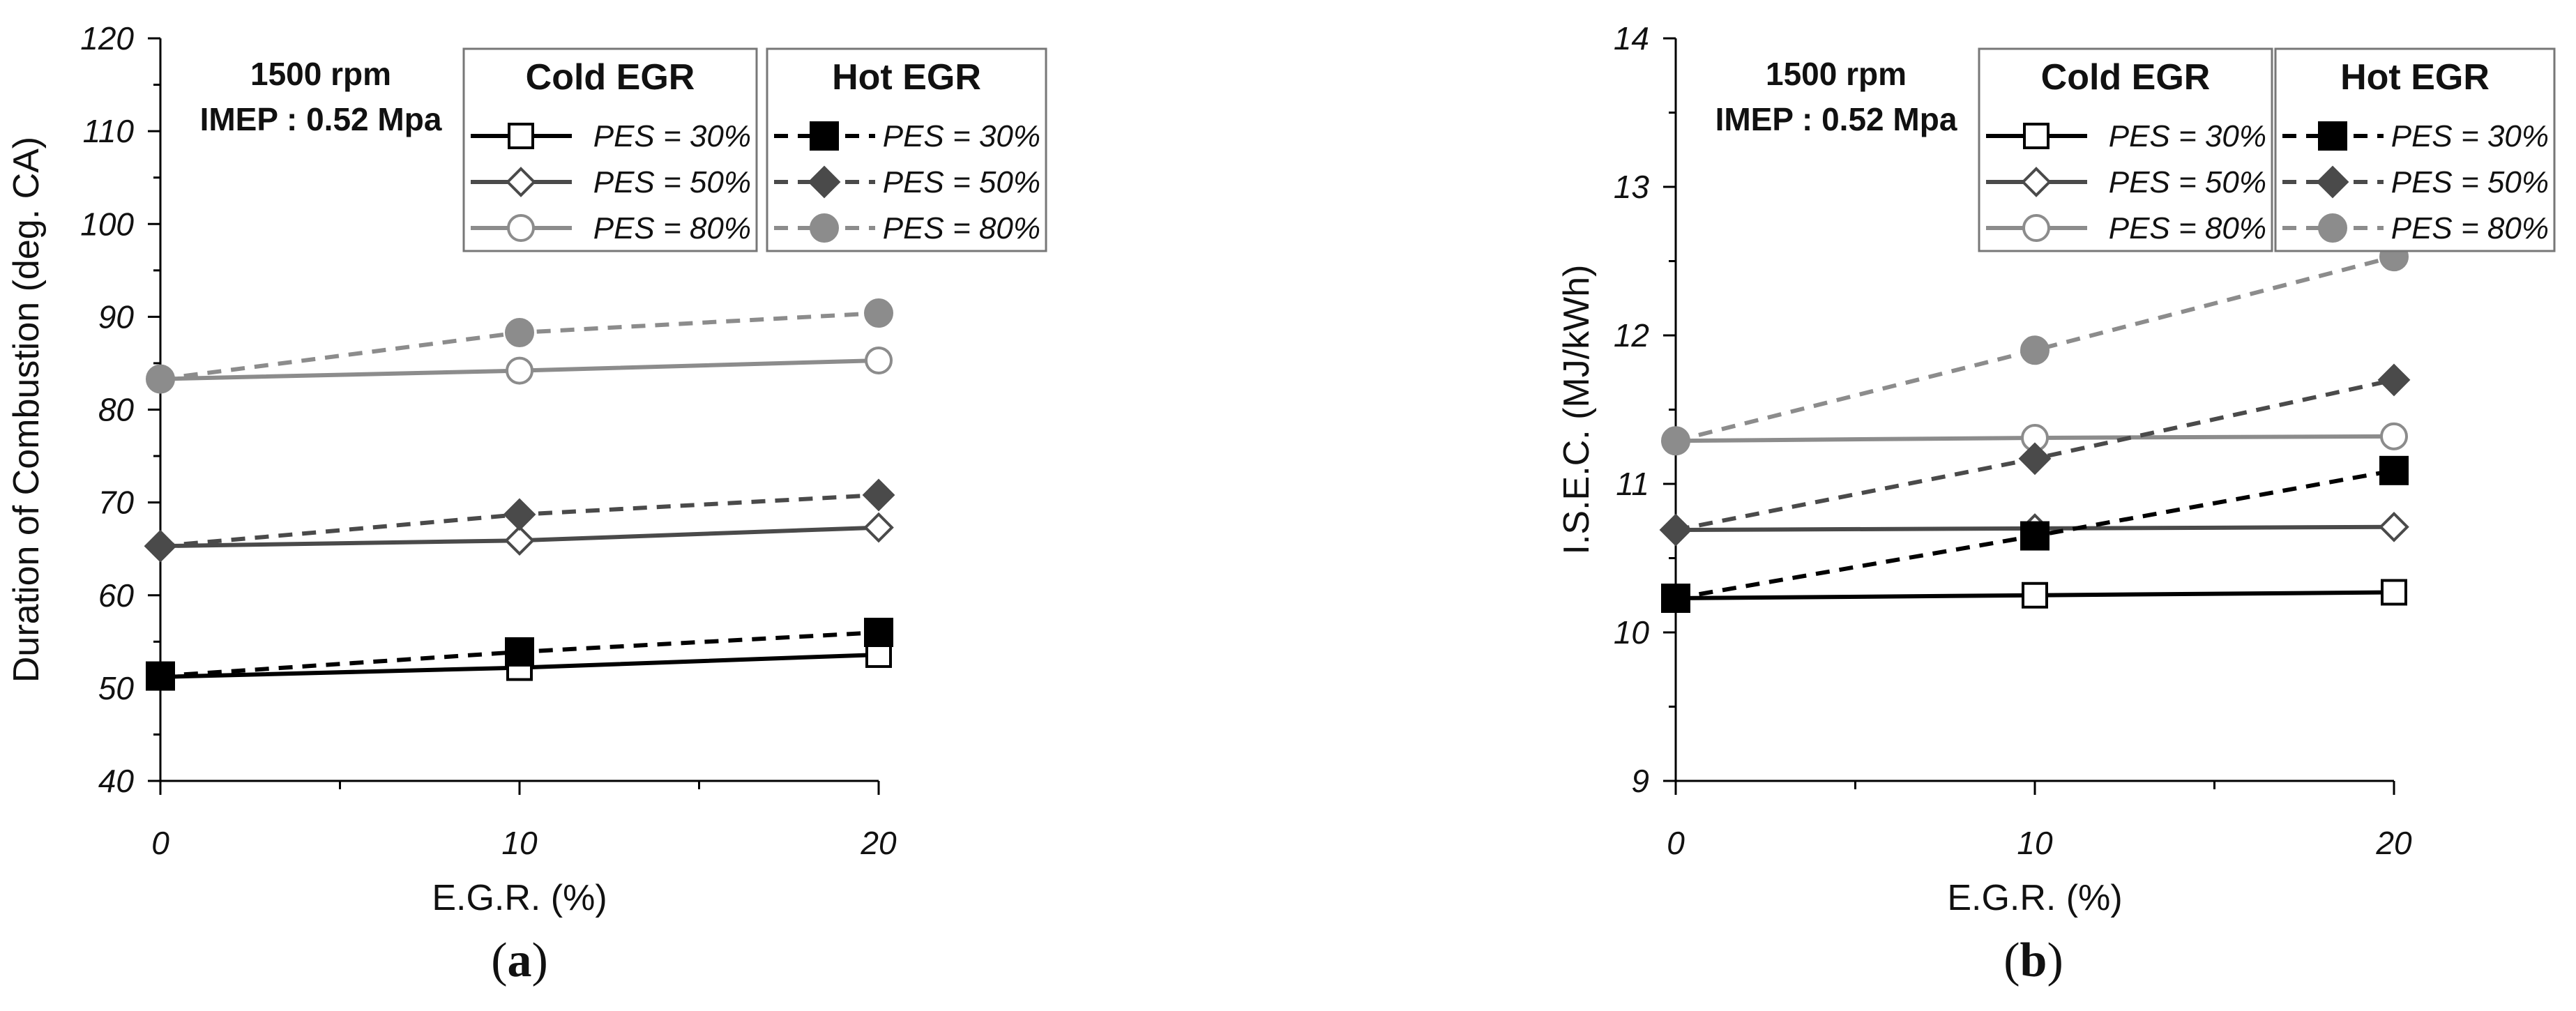 This screenshot has height=1011, width=2576. Describe the element at coordinates (2415, 77) in the screenshot. I see `panel-b-legend-heading: Hot EGR` at that location.